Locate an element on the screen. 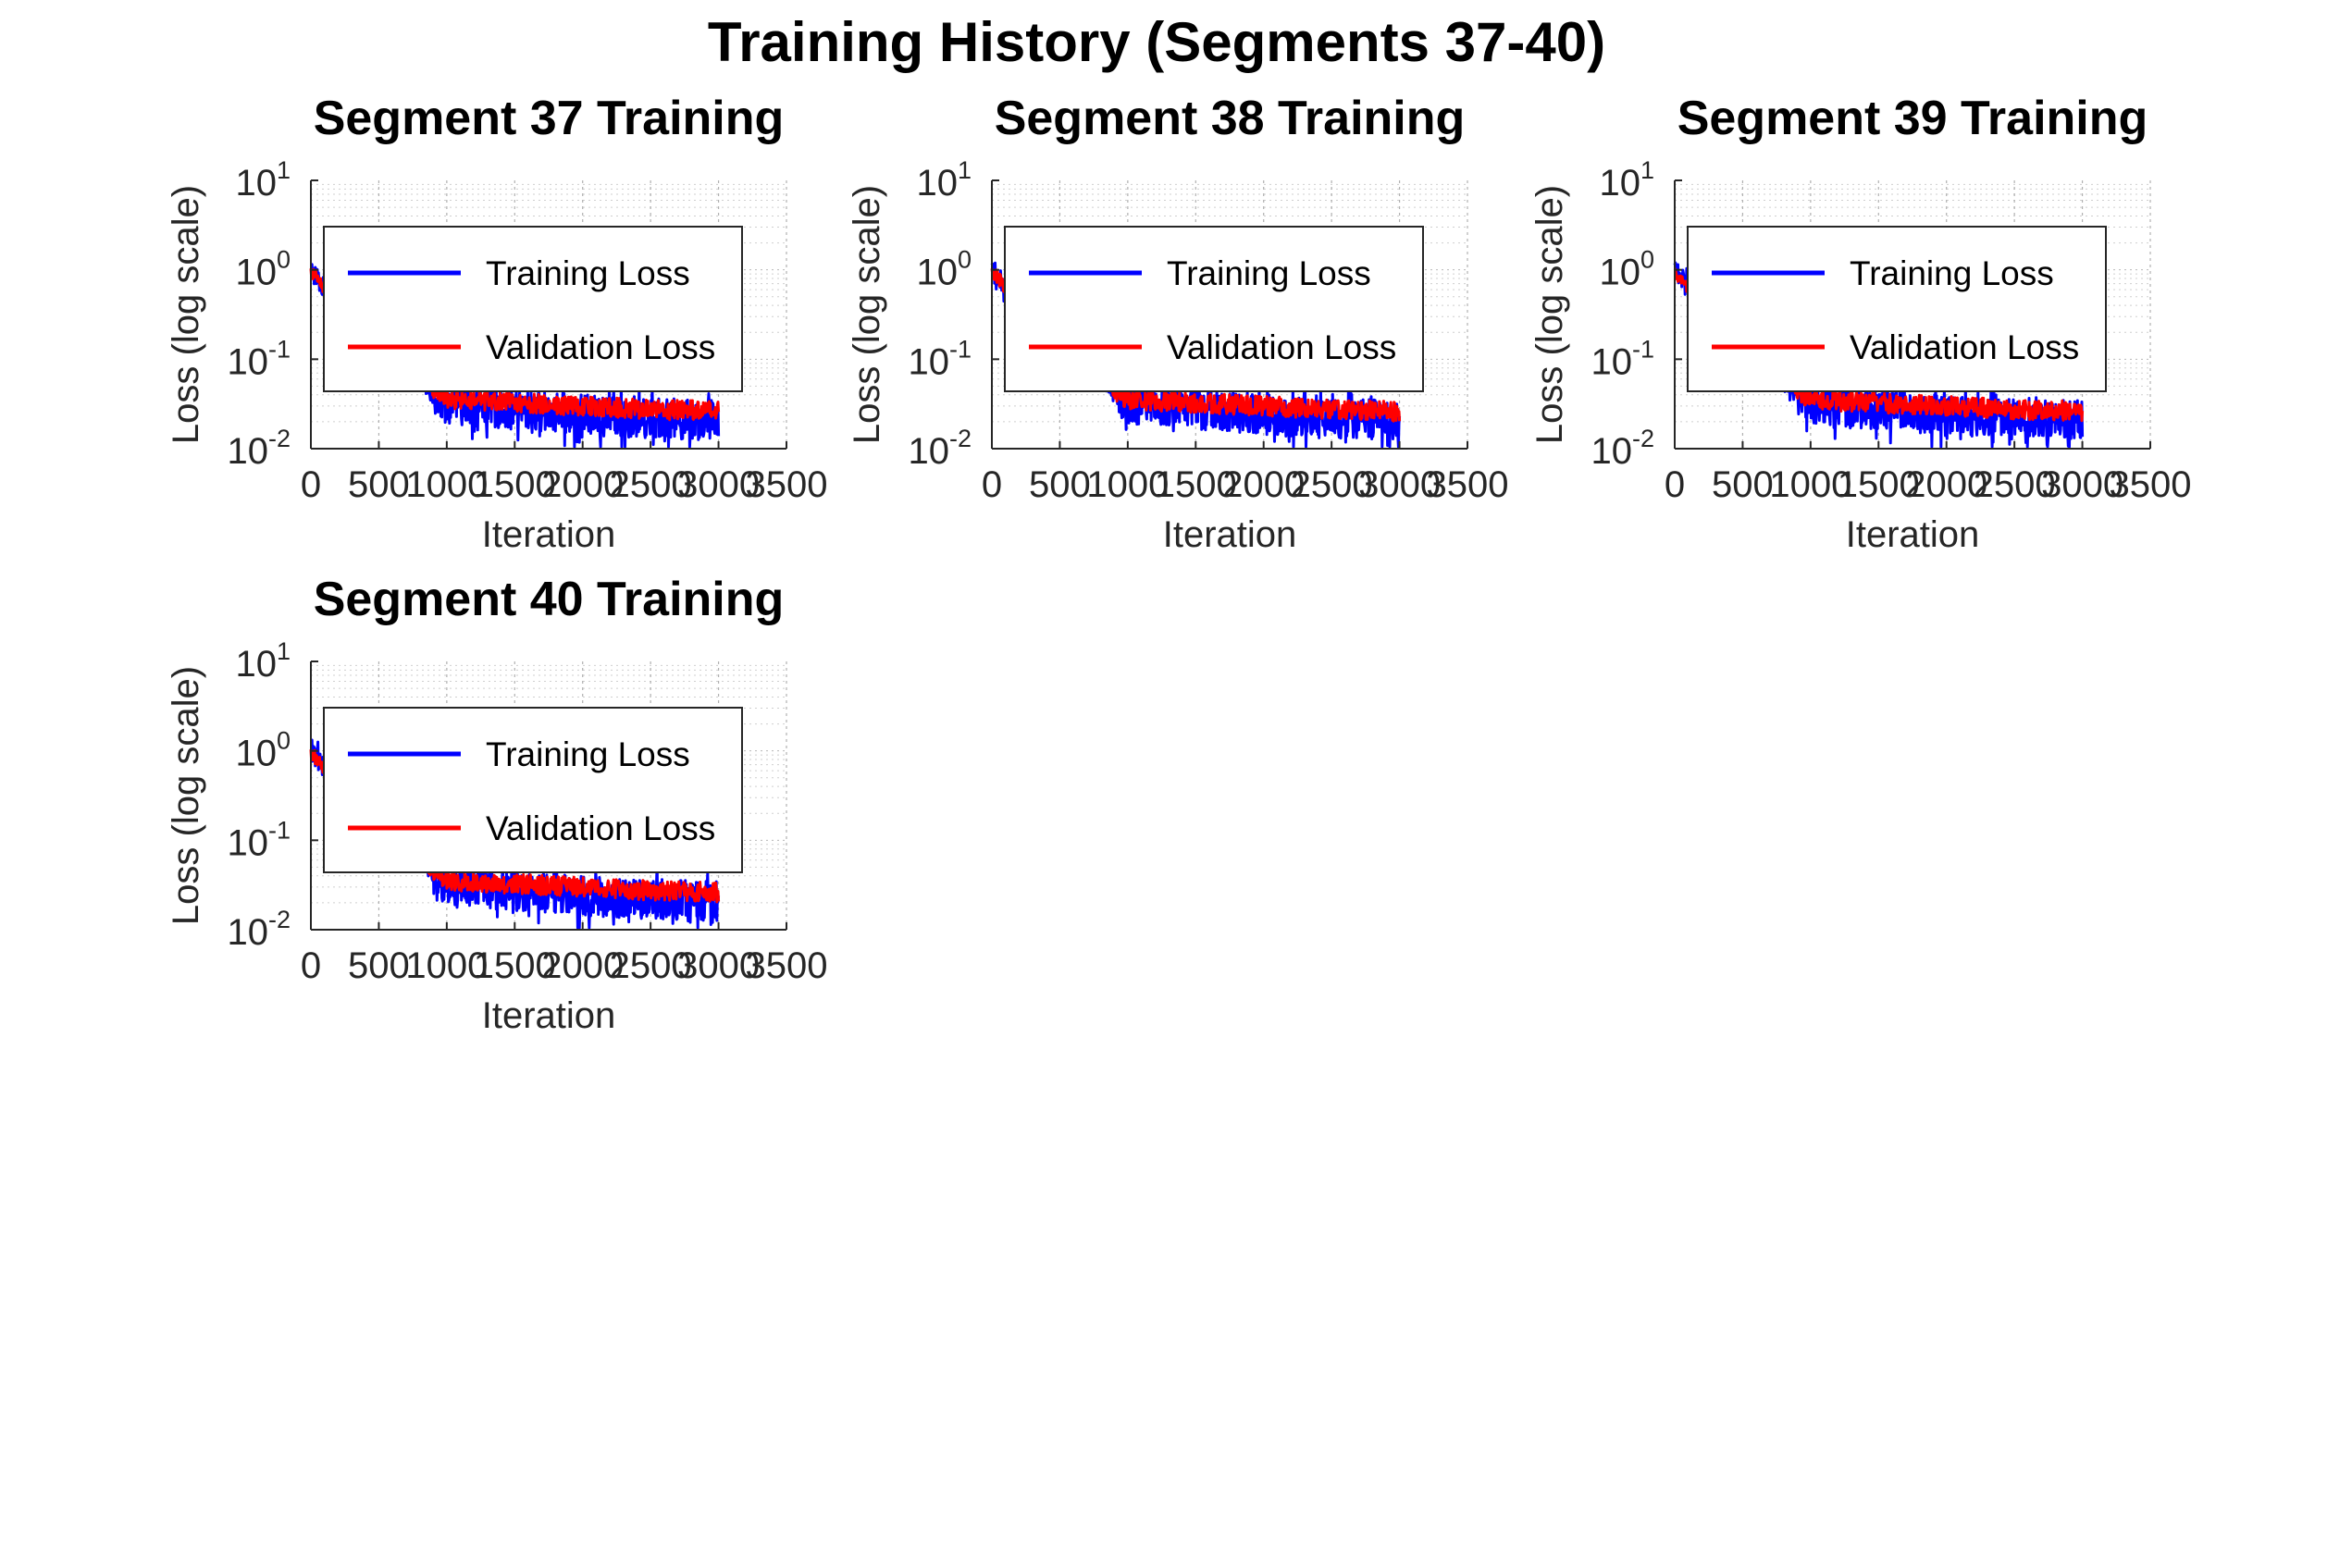 The height and width of the screenshot is (1568, 2352). subplot-title: Segment 40 Training is located at coordinates (549, 599).